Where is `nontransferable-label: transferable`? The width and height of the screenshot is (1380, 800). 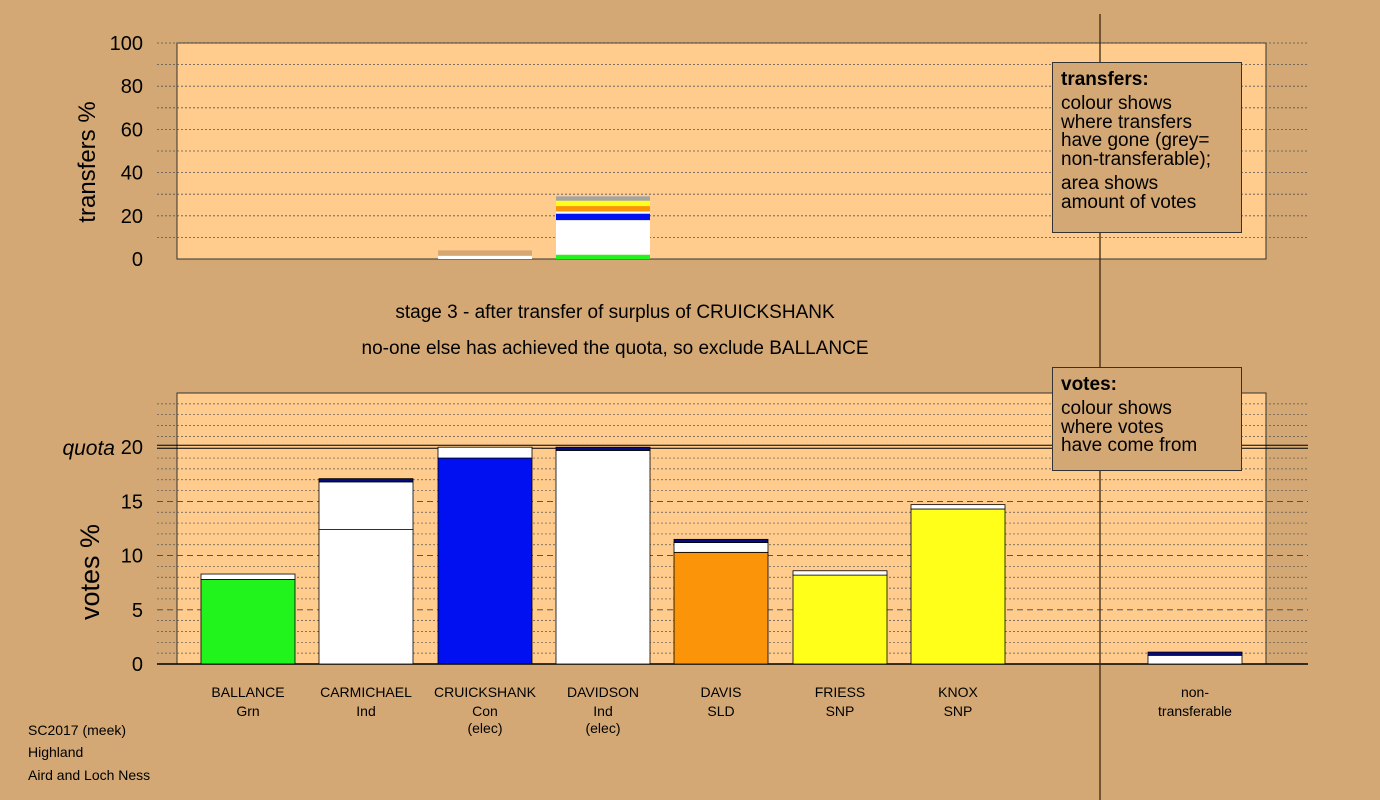
nontransferable-label: transferable is located at coordinates (1195, 711).